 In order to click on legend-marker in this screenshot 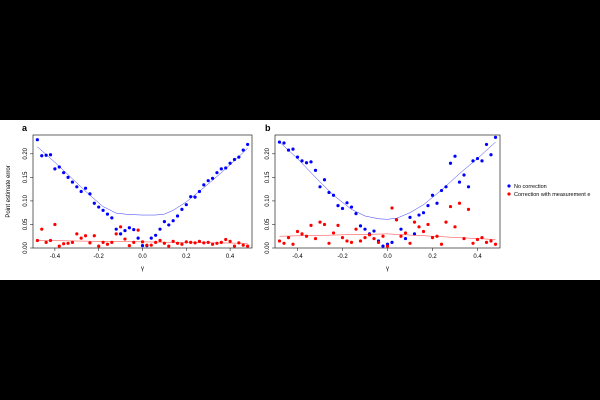, I will do `click(509, 194)`.